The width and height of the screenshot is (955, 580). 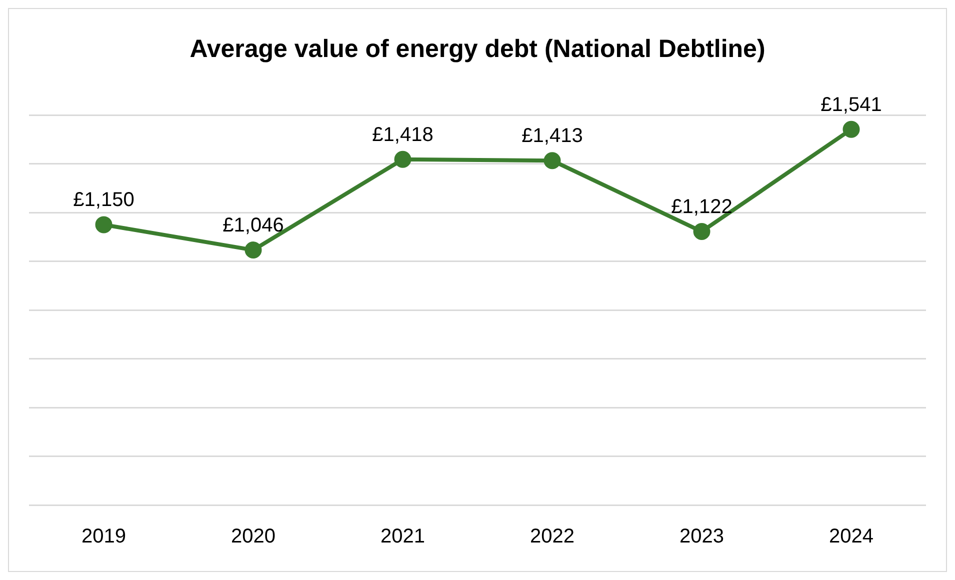 What do you see at coordinates (851, 105) in the screenshot?
I see `data-label: £1,541` at bounding box center [851, 105].